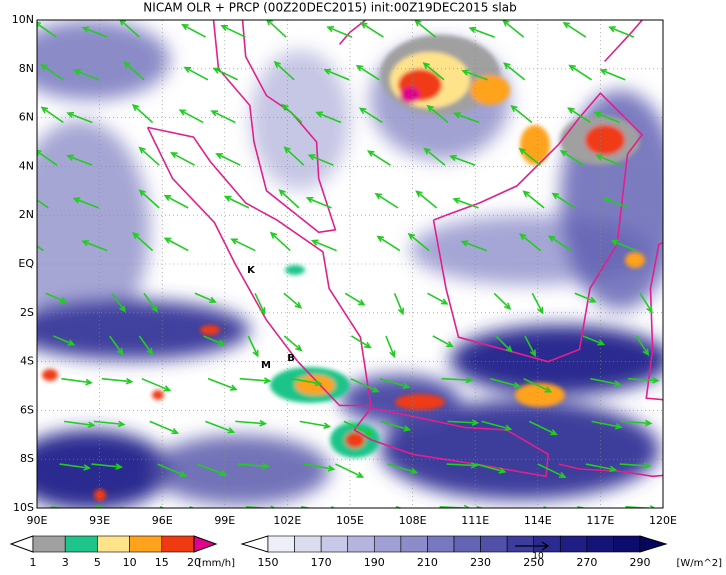 This screenshot has height=575, width=726. What do you see at coordinates (130, 562) in the screenshot?
I see `colorbar-tick-label: 10` at bounding box center [130, 562].